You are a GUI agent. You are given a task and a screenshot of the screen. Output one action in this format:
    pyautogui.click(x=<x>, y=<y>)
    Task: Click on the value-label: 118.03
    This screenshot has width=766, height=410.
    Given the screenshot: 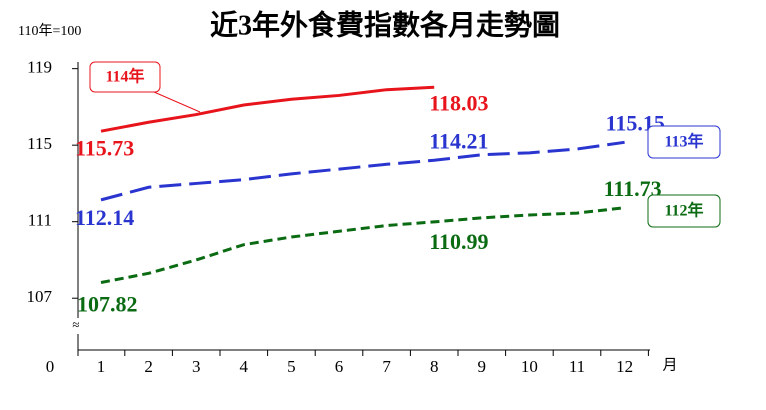 What is the action you would take?
    pyautogui.click(x=458, y=102)
    